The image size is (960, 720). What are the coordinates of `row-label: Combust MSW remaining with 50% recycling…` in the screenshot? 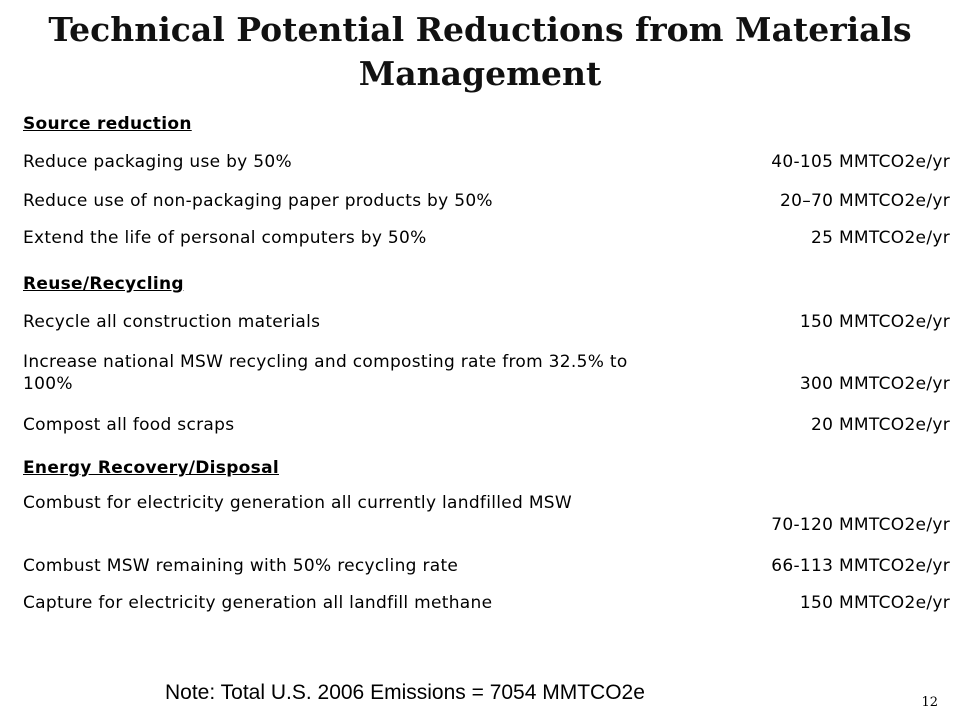 It's located at (241, 566).